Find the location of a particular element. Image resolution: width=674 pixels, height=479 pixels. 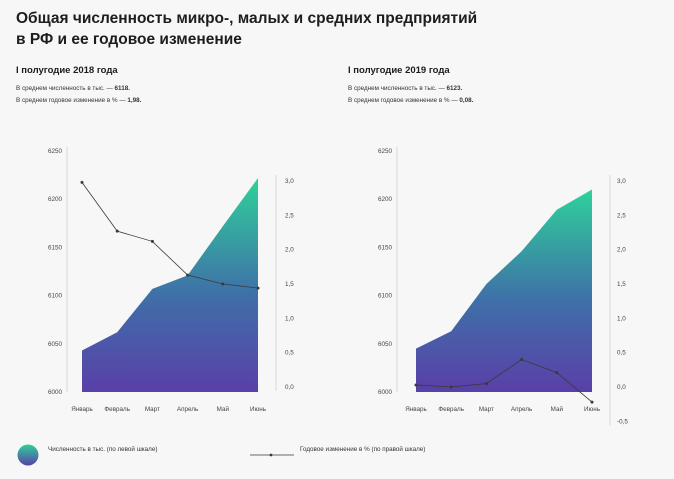

panel-heading: I полугодие 2019 года is located at coordinates (399, 70).